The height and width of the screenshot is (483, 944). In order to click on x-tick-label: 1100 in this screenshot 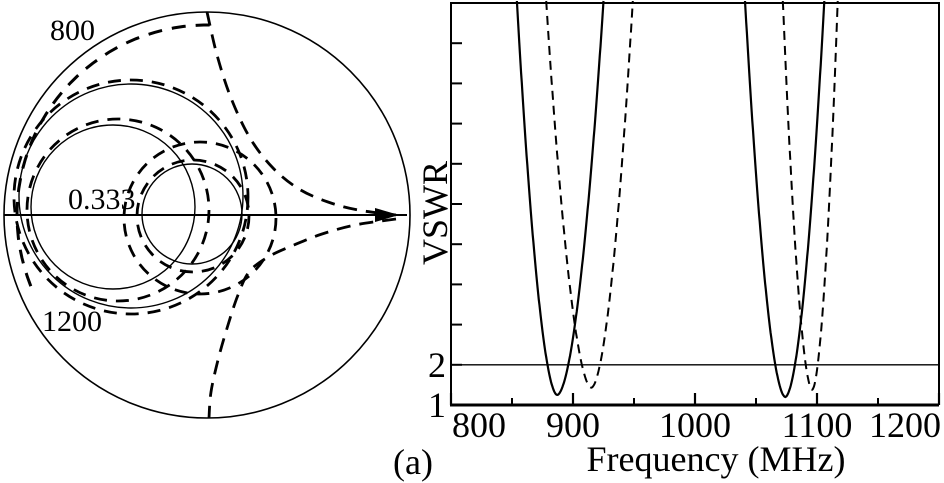, I will do `click(817, 425)`.